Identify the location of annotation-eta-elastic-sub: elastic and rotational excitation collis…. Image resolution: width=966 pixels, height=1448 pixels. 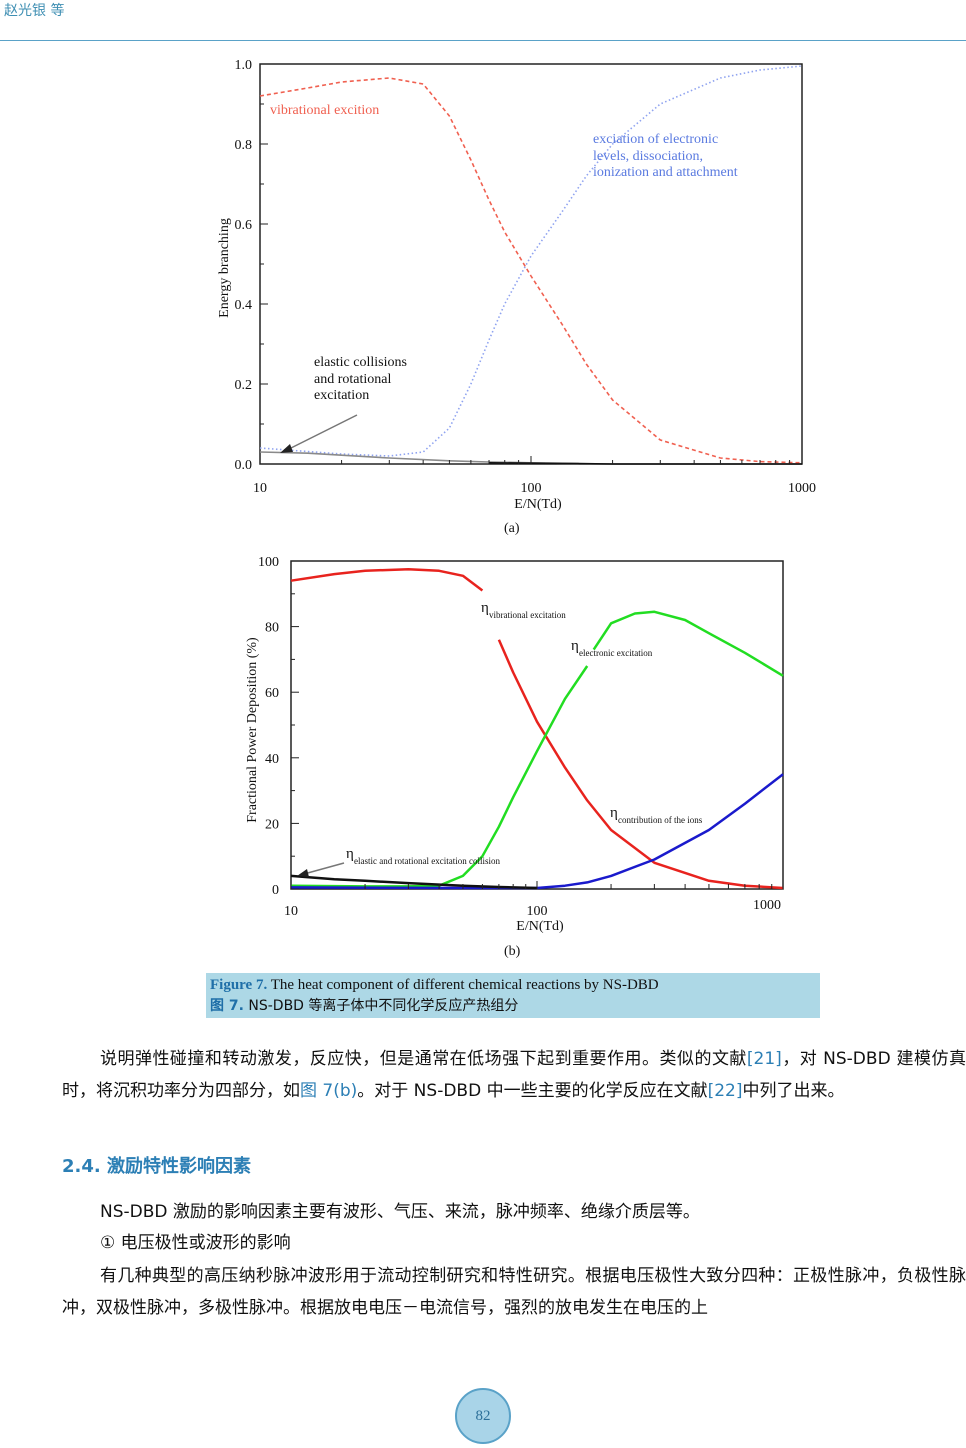
(427, 861).